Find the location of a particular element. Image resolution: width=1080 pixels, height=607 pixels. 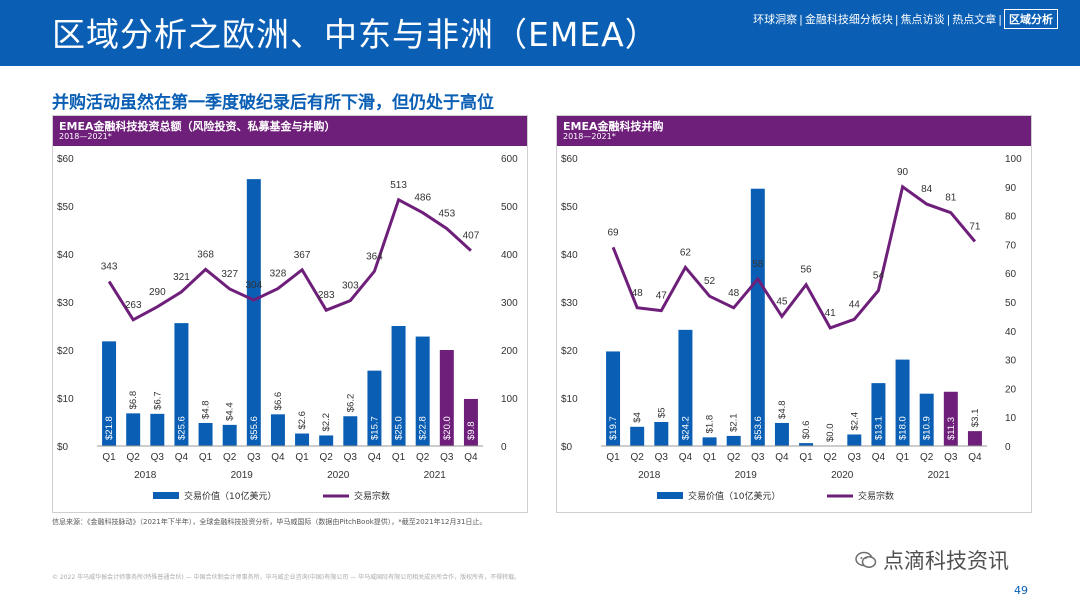

bar-value-label: $6.8 is located at coordinates (133, 400).